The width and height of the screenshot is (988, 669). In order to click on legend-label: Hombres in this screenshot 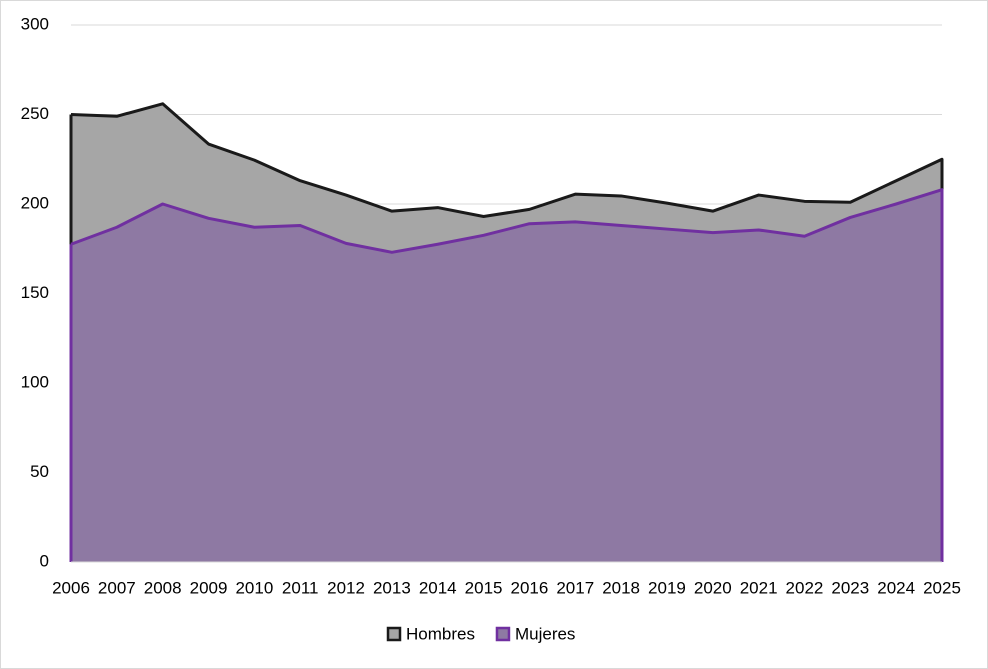, I will do `click(440, 633)`.